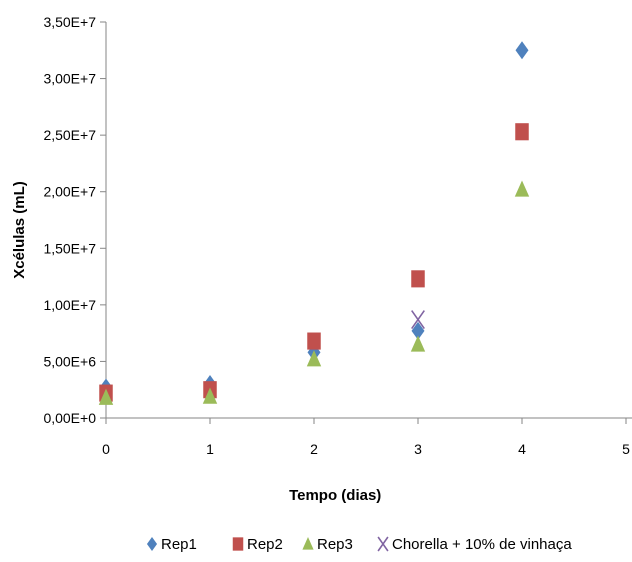 Image resolution: width=632 pixels, height=562 pixels. What do you see at coordinates (69, 22) in the screenshot?
I see `y-tick-label: 3,50E+7` at bounding box center [69, 22].